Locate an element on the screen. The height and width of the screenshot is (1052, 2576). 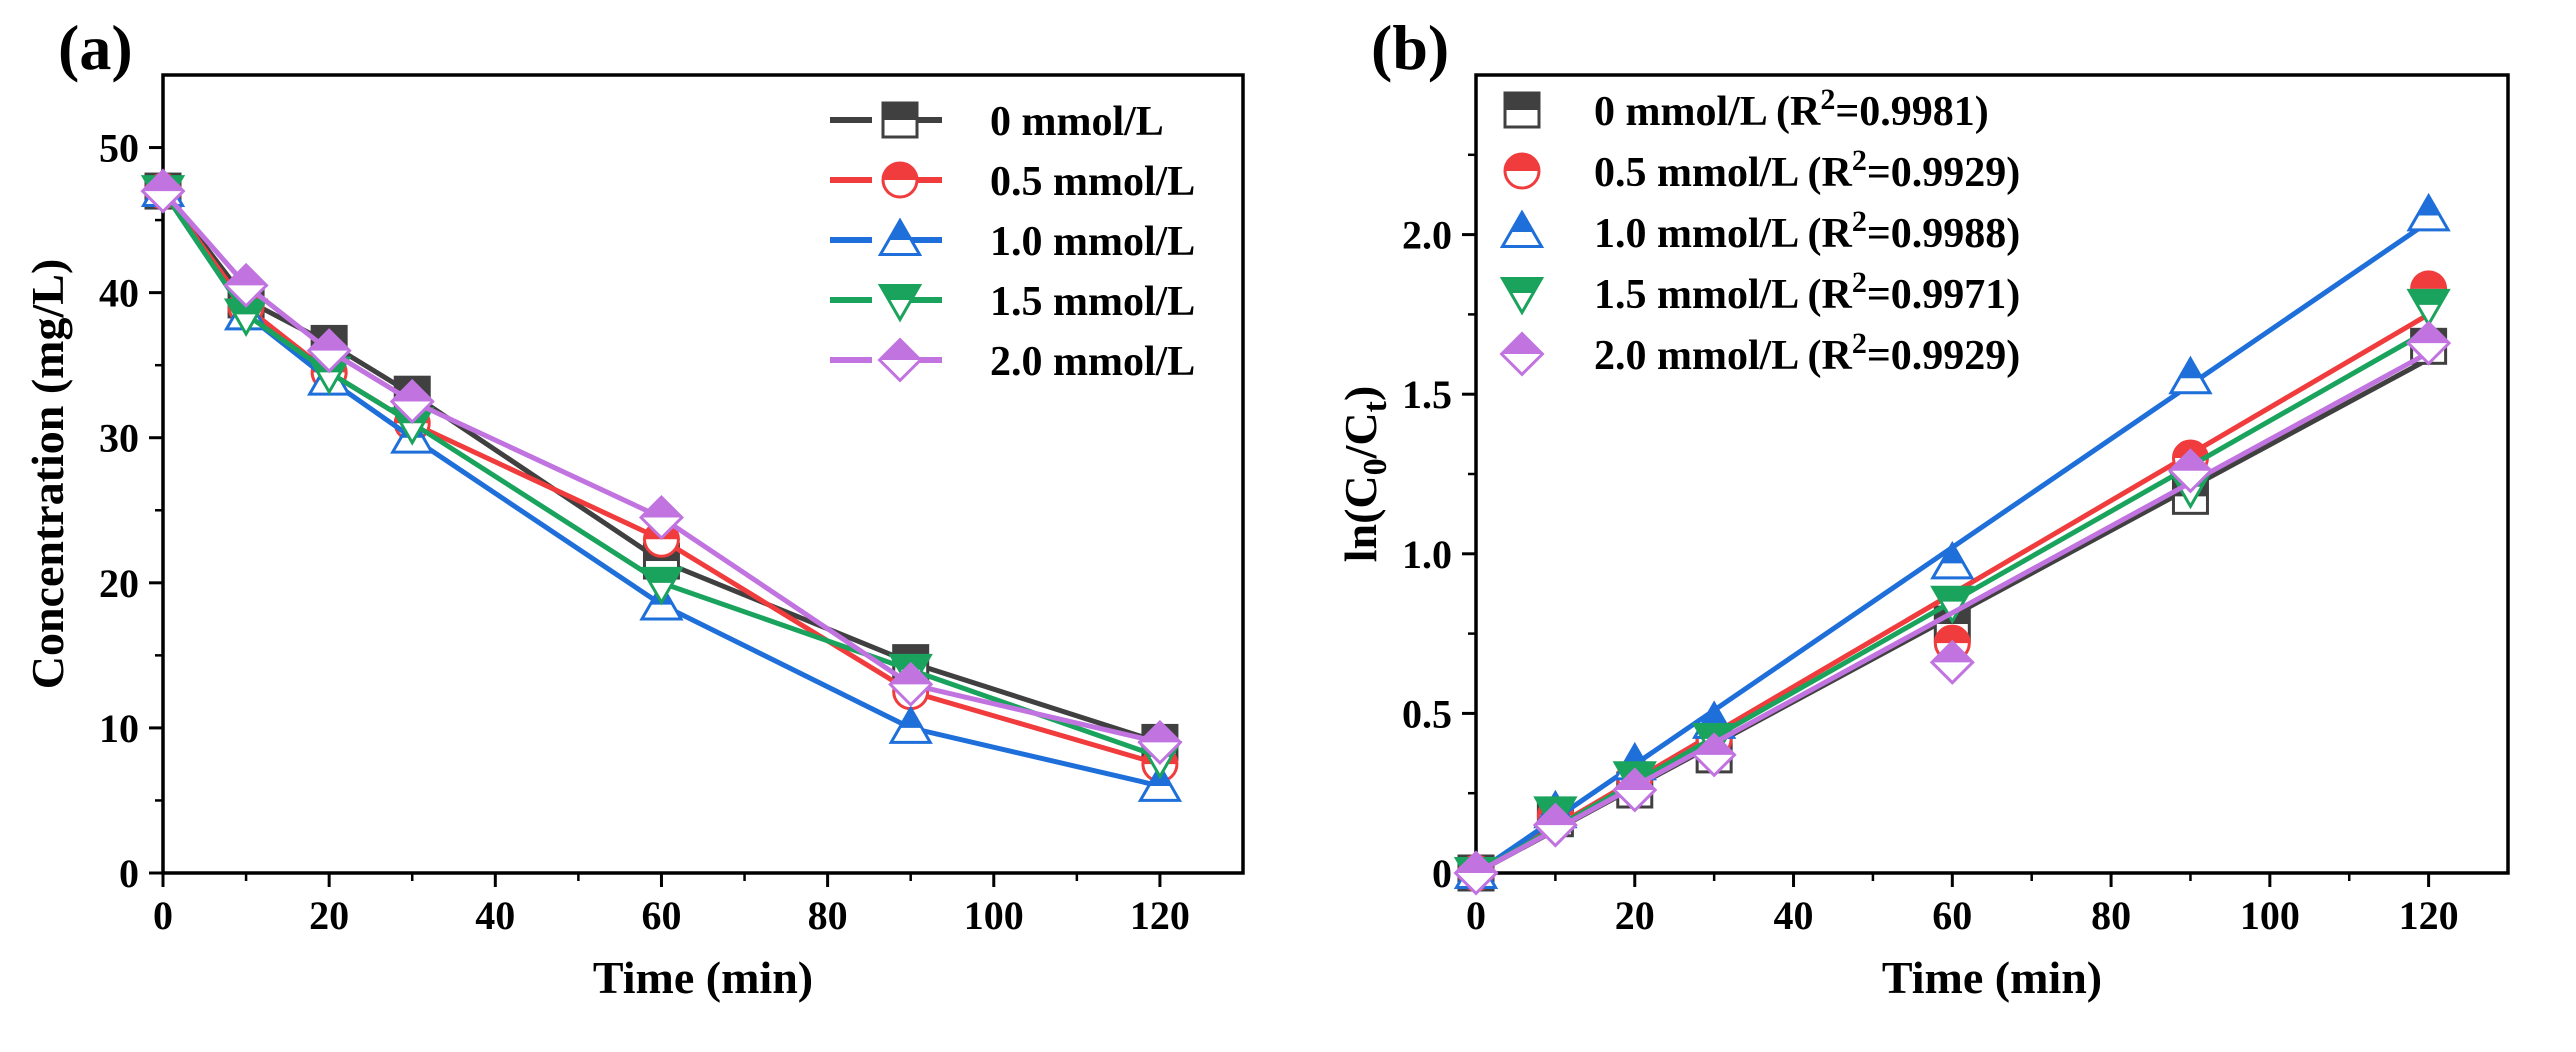
legend-item: 0.5 mmol/L is located at coordinates (1012, 182).